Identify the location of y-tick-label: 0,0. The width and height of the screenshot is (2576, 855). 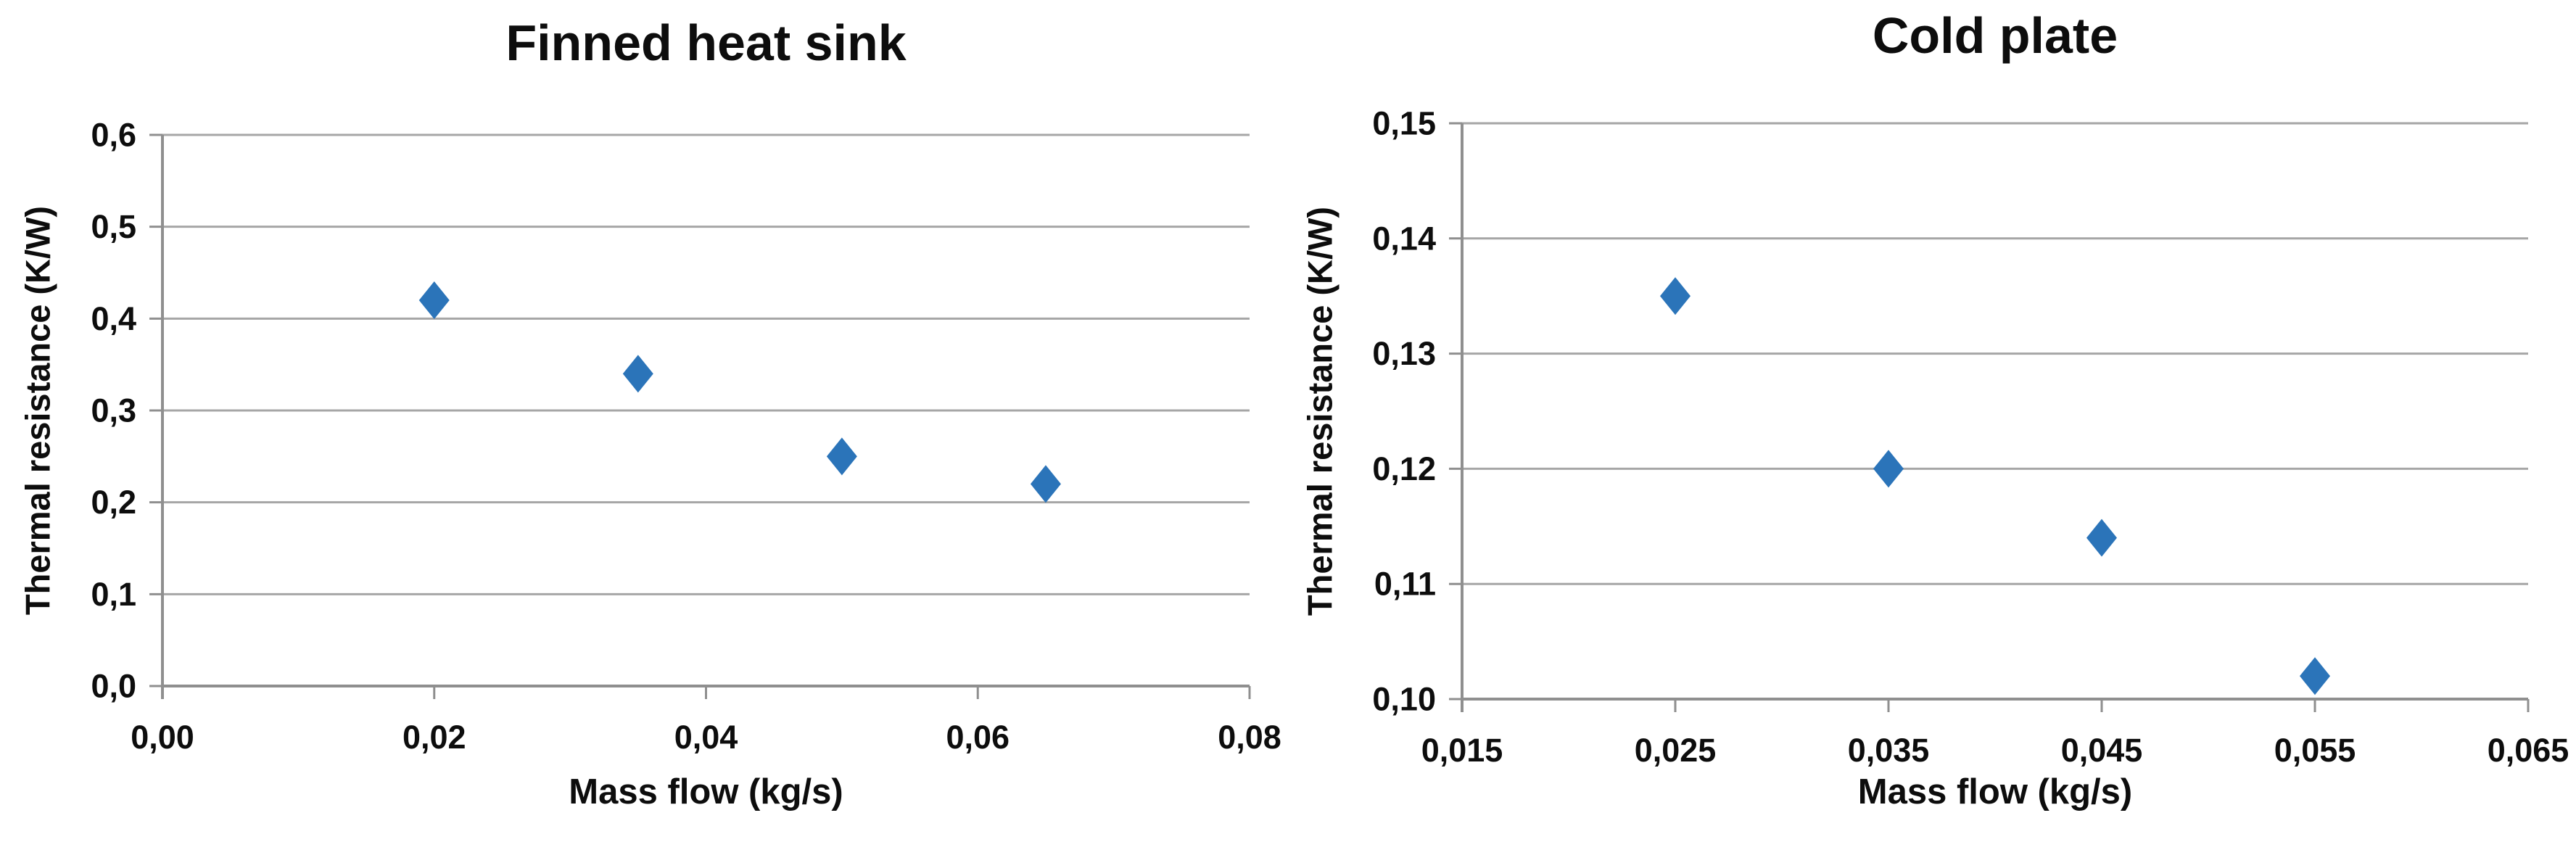
(113, 686).